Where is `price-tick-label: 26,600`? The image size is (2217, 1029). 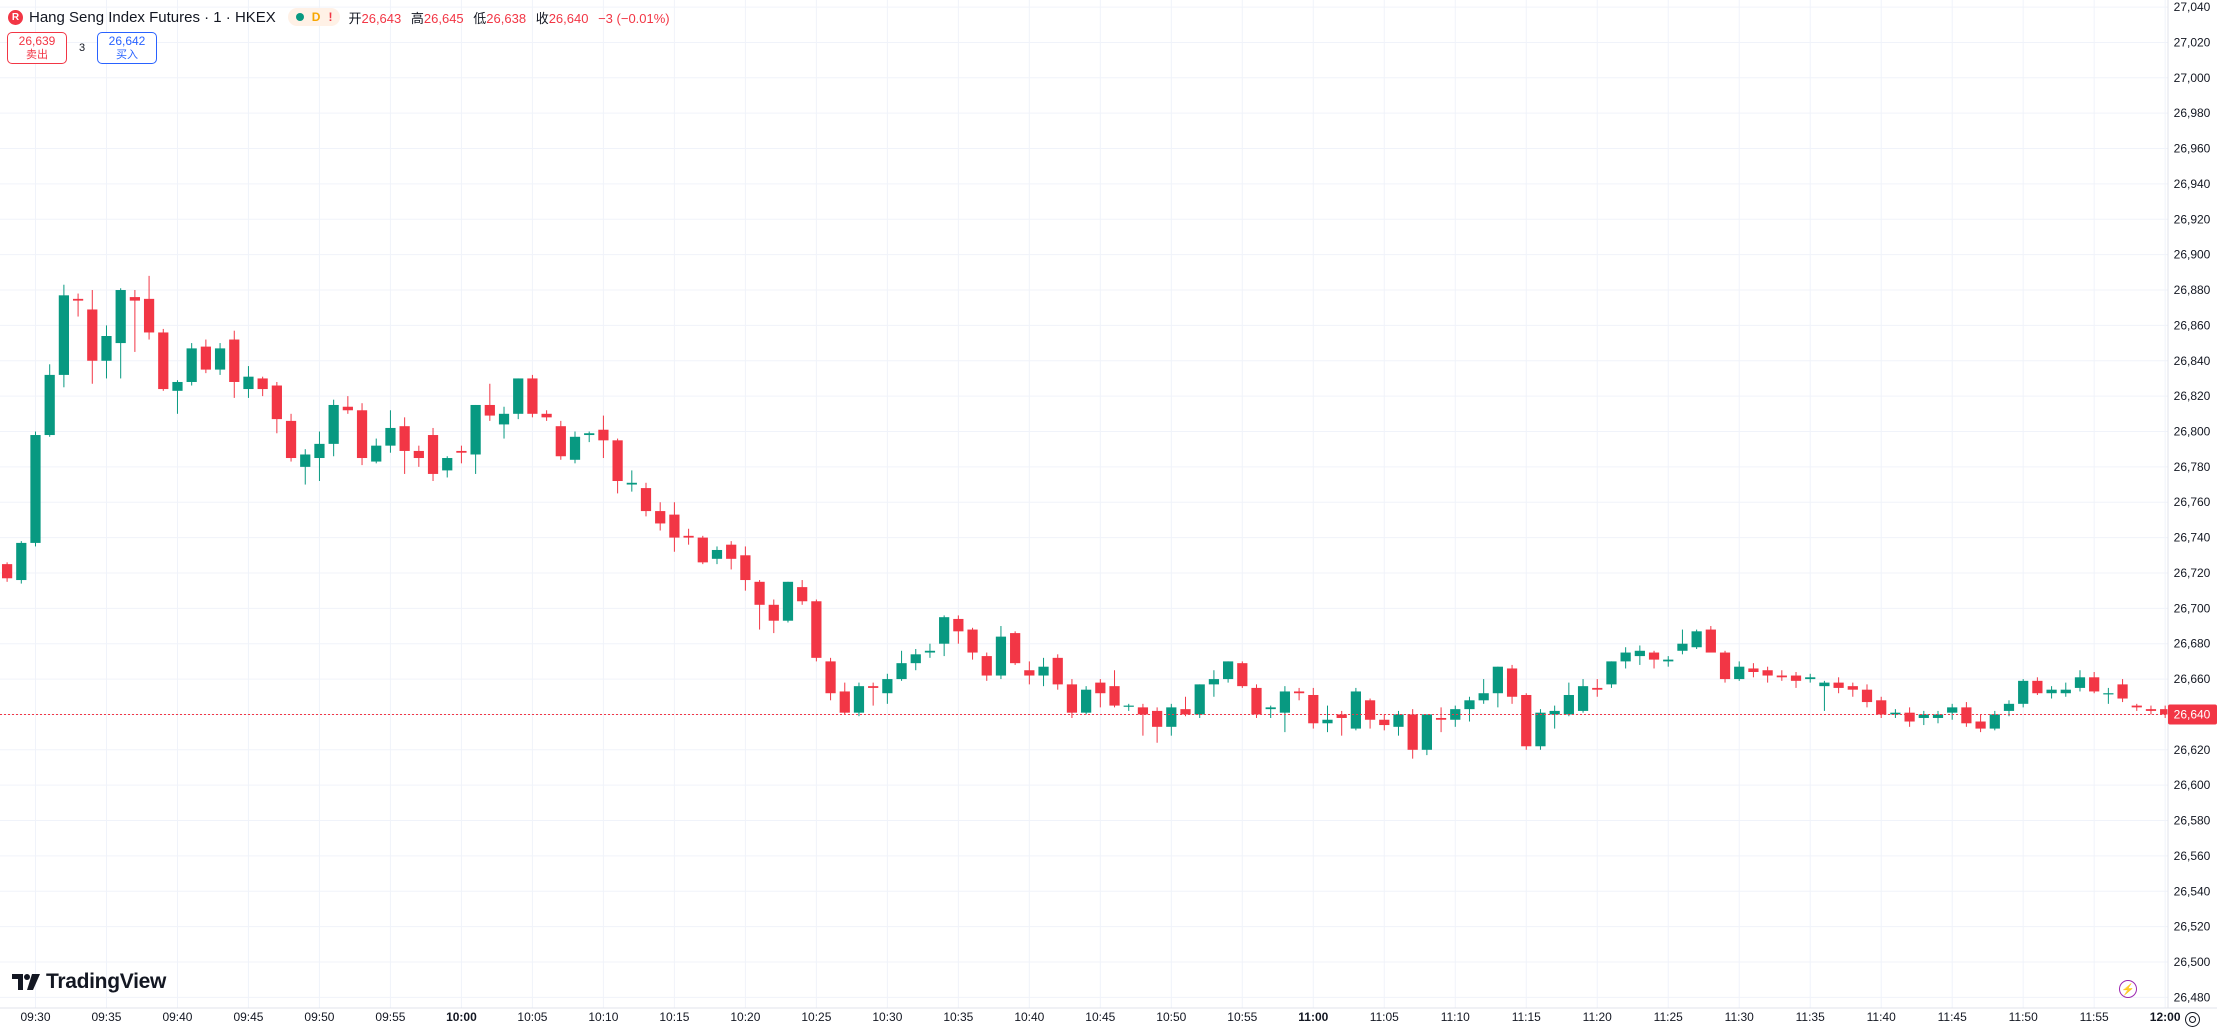
price-tick-label: 26,600 is located at coordinates (2192, 785).